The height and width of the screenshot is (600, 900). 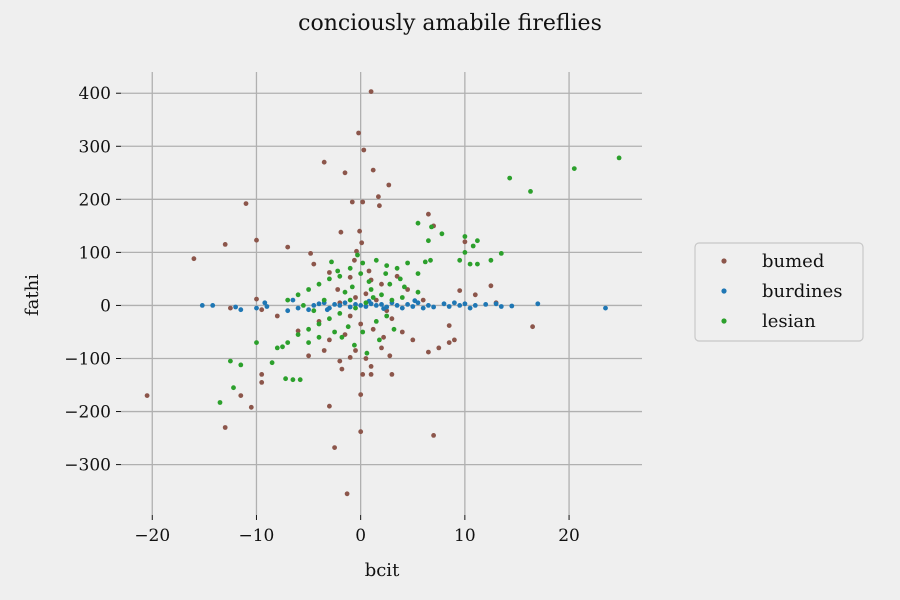 I want to click on y-tick-label: 300, so click(x=95, y=147).